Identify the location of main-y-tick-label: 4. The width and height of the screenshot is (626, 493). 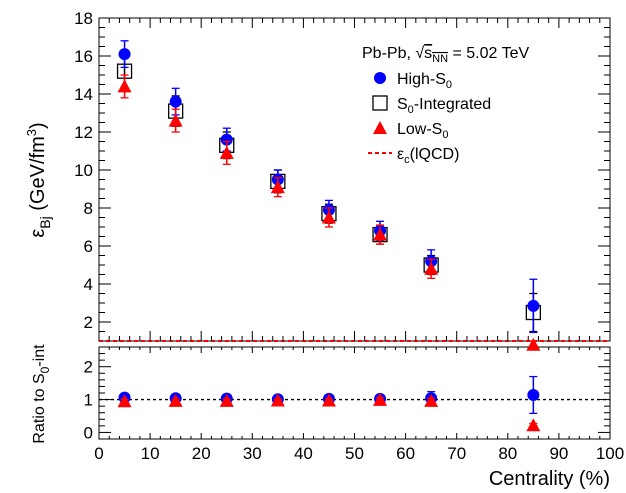
(88, 284).